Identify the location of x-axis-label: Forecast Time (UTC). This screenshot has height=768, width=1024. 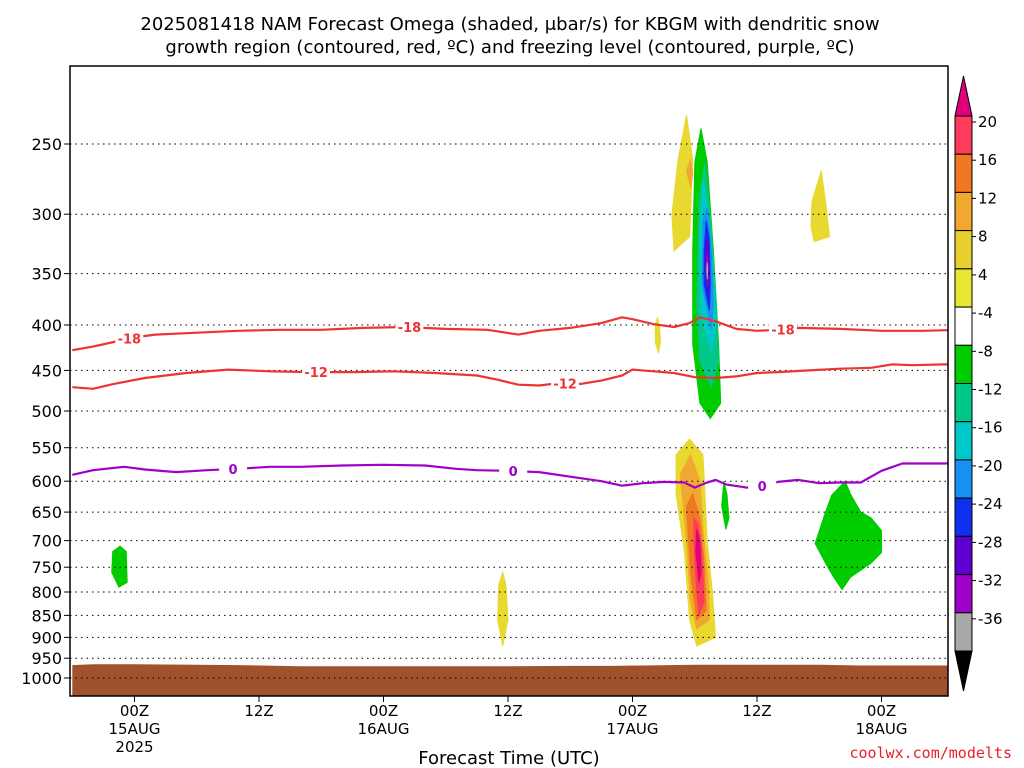
(508, 758).